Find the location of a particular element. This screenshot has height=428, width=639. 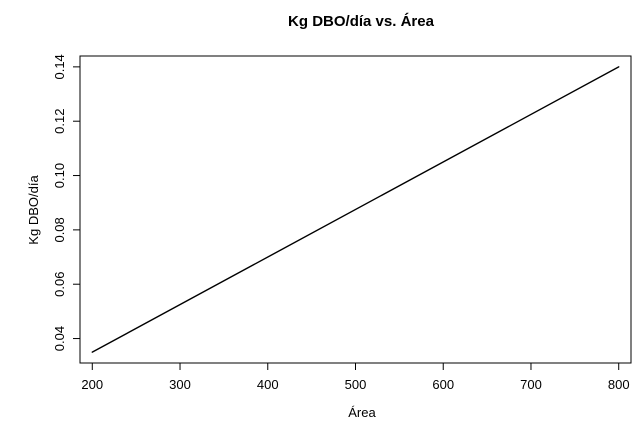

y-tick-label: 0.12 is located at coordinates (59, 121).